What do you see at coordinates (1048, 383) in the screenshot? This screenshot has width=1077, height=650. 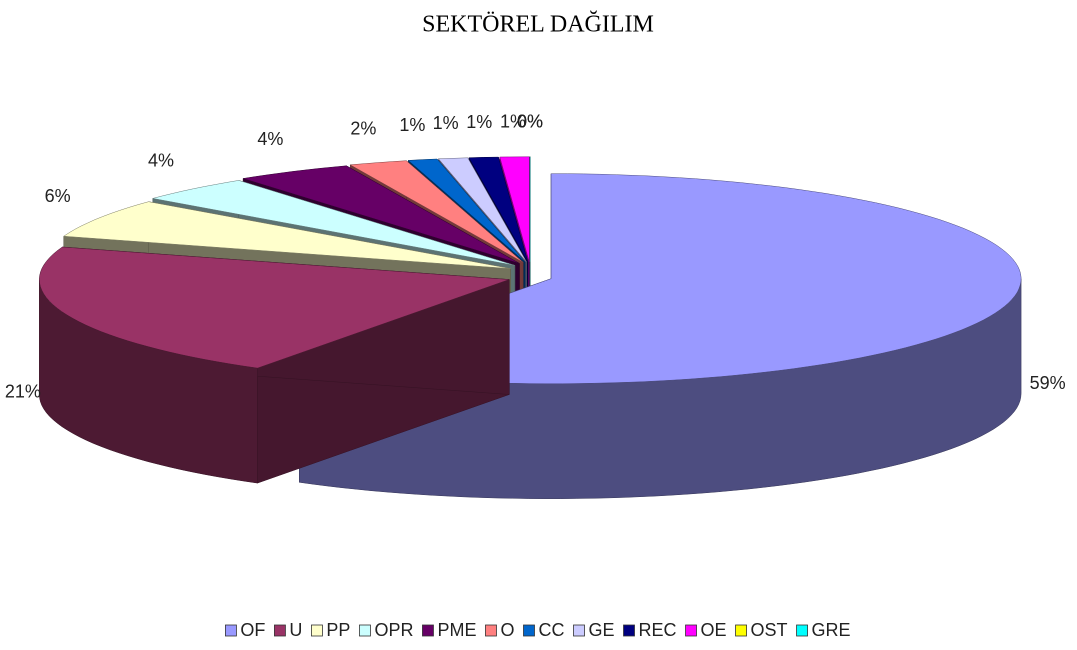 I see `data-label: 59%` at bounding box center [1048, 383].